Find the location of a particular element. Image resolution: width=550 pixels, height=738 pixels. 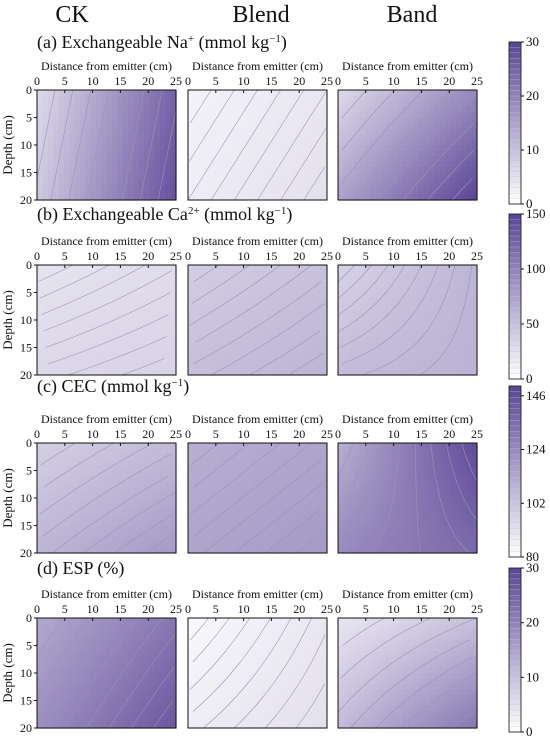

contour-line is located at coordinates (426, 148).